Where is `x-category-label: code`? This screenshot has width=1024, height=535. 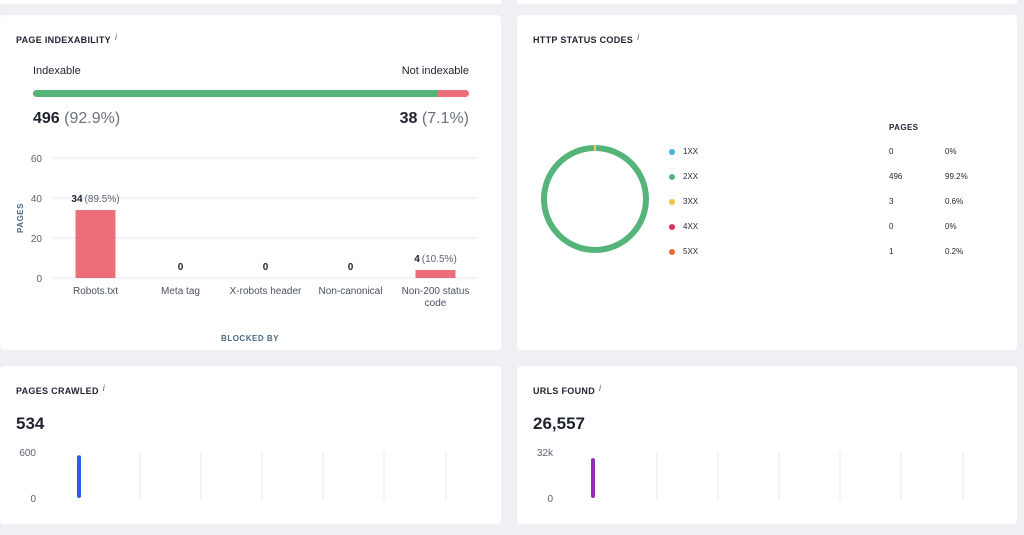 x-category-label: code is located at coordinates (436, 303).